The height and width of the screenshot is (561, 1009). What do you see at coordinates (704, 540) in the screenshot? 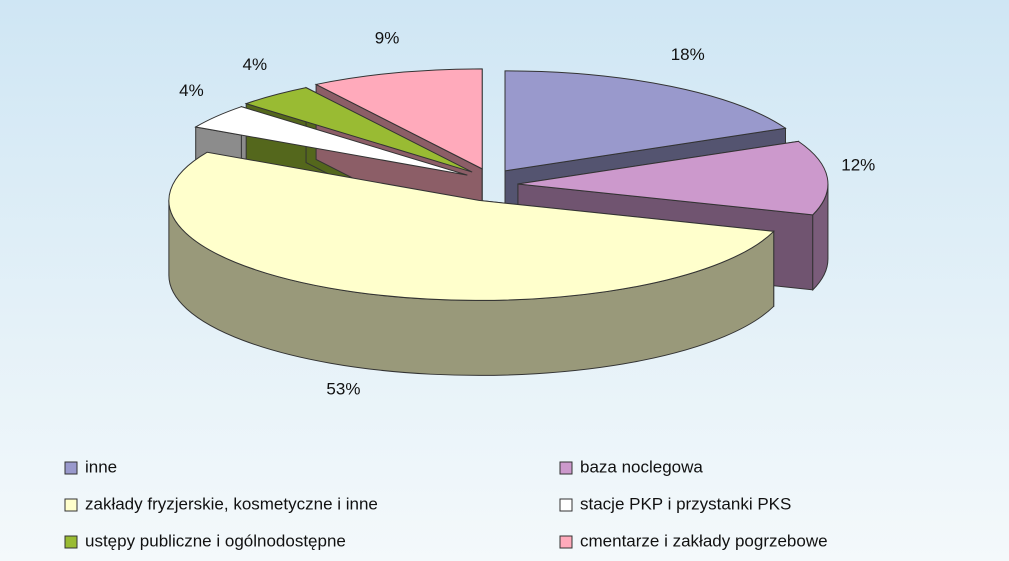
I see `legend-label: cmentarze i zakłady pogrzebowe` at bounding box center [704, 540].